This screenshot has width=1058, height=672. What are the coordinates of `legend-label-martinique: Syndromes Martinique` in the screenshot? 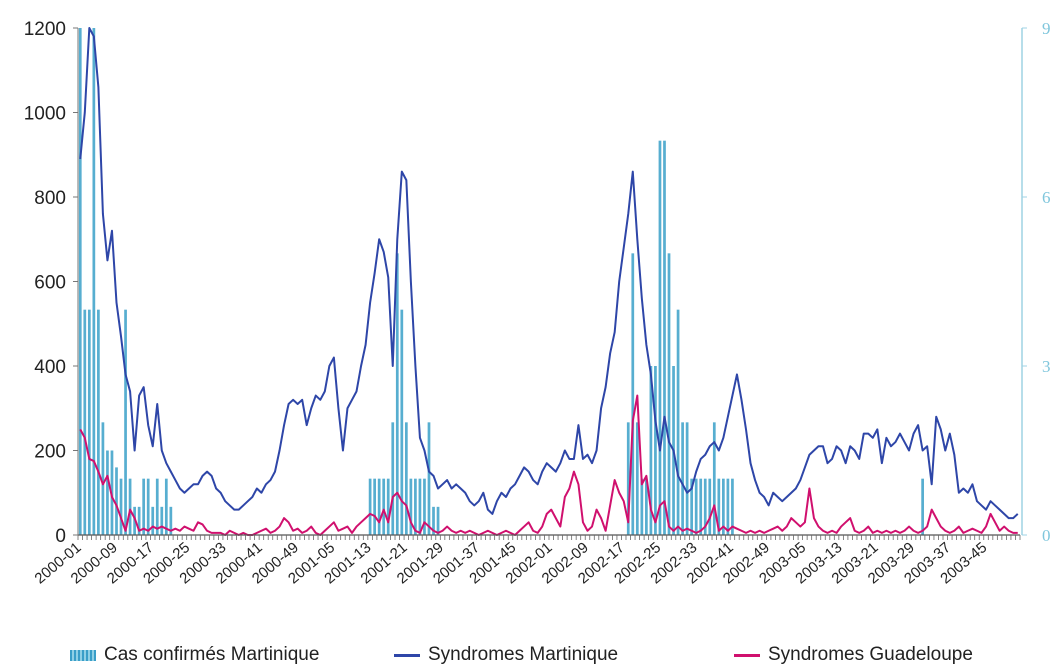 It's located at (523, 654).